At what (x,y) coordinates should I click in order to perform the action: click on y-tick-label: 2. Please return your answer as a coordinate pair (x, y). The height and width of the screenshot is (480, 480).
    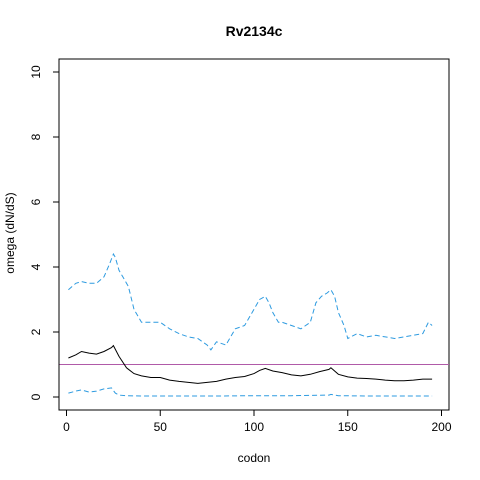
    Looking at the image, I should click on (36, 331).